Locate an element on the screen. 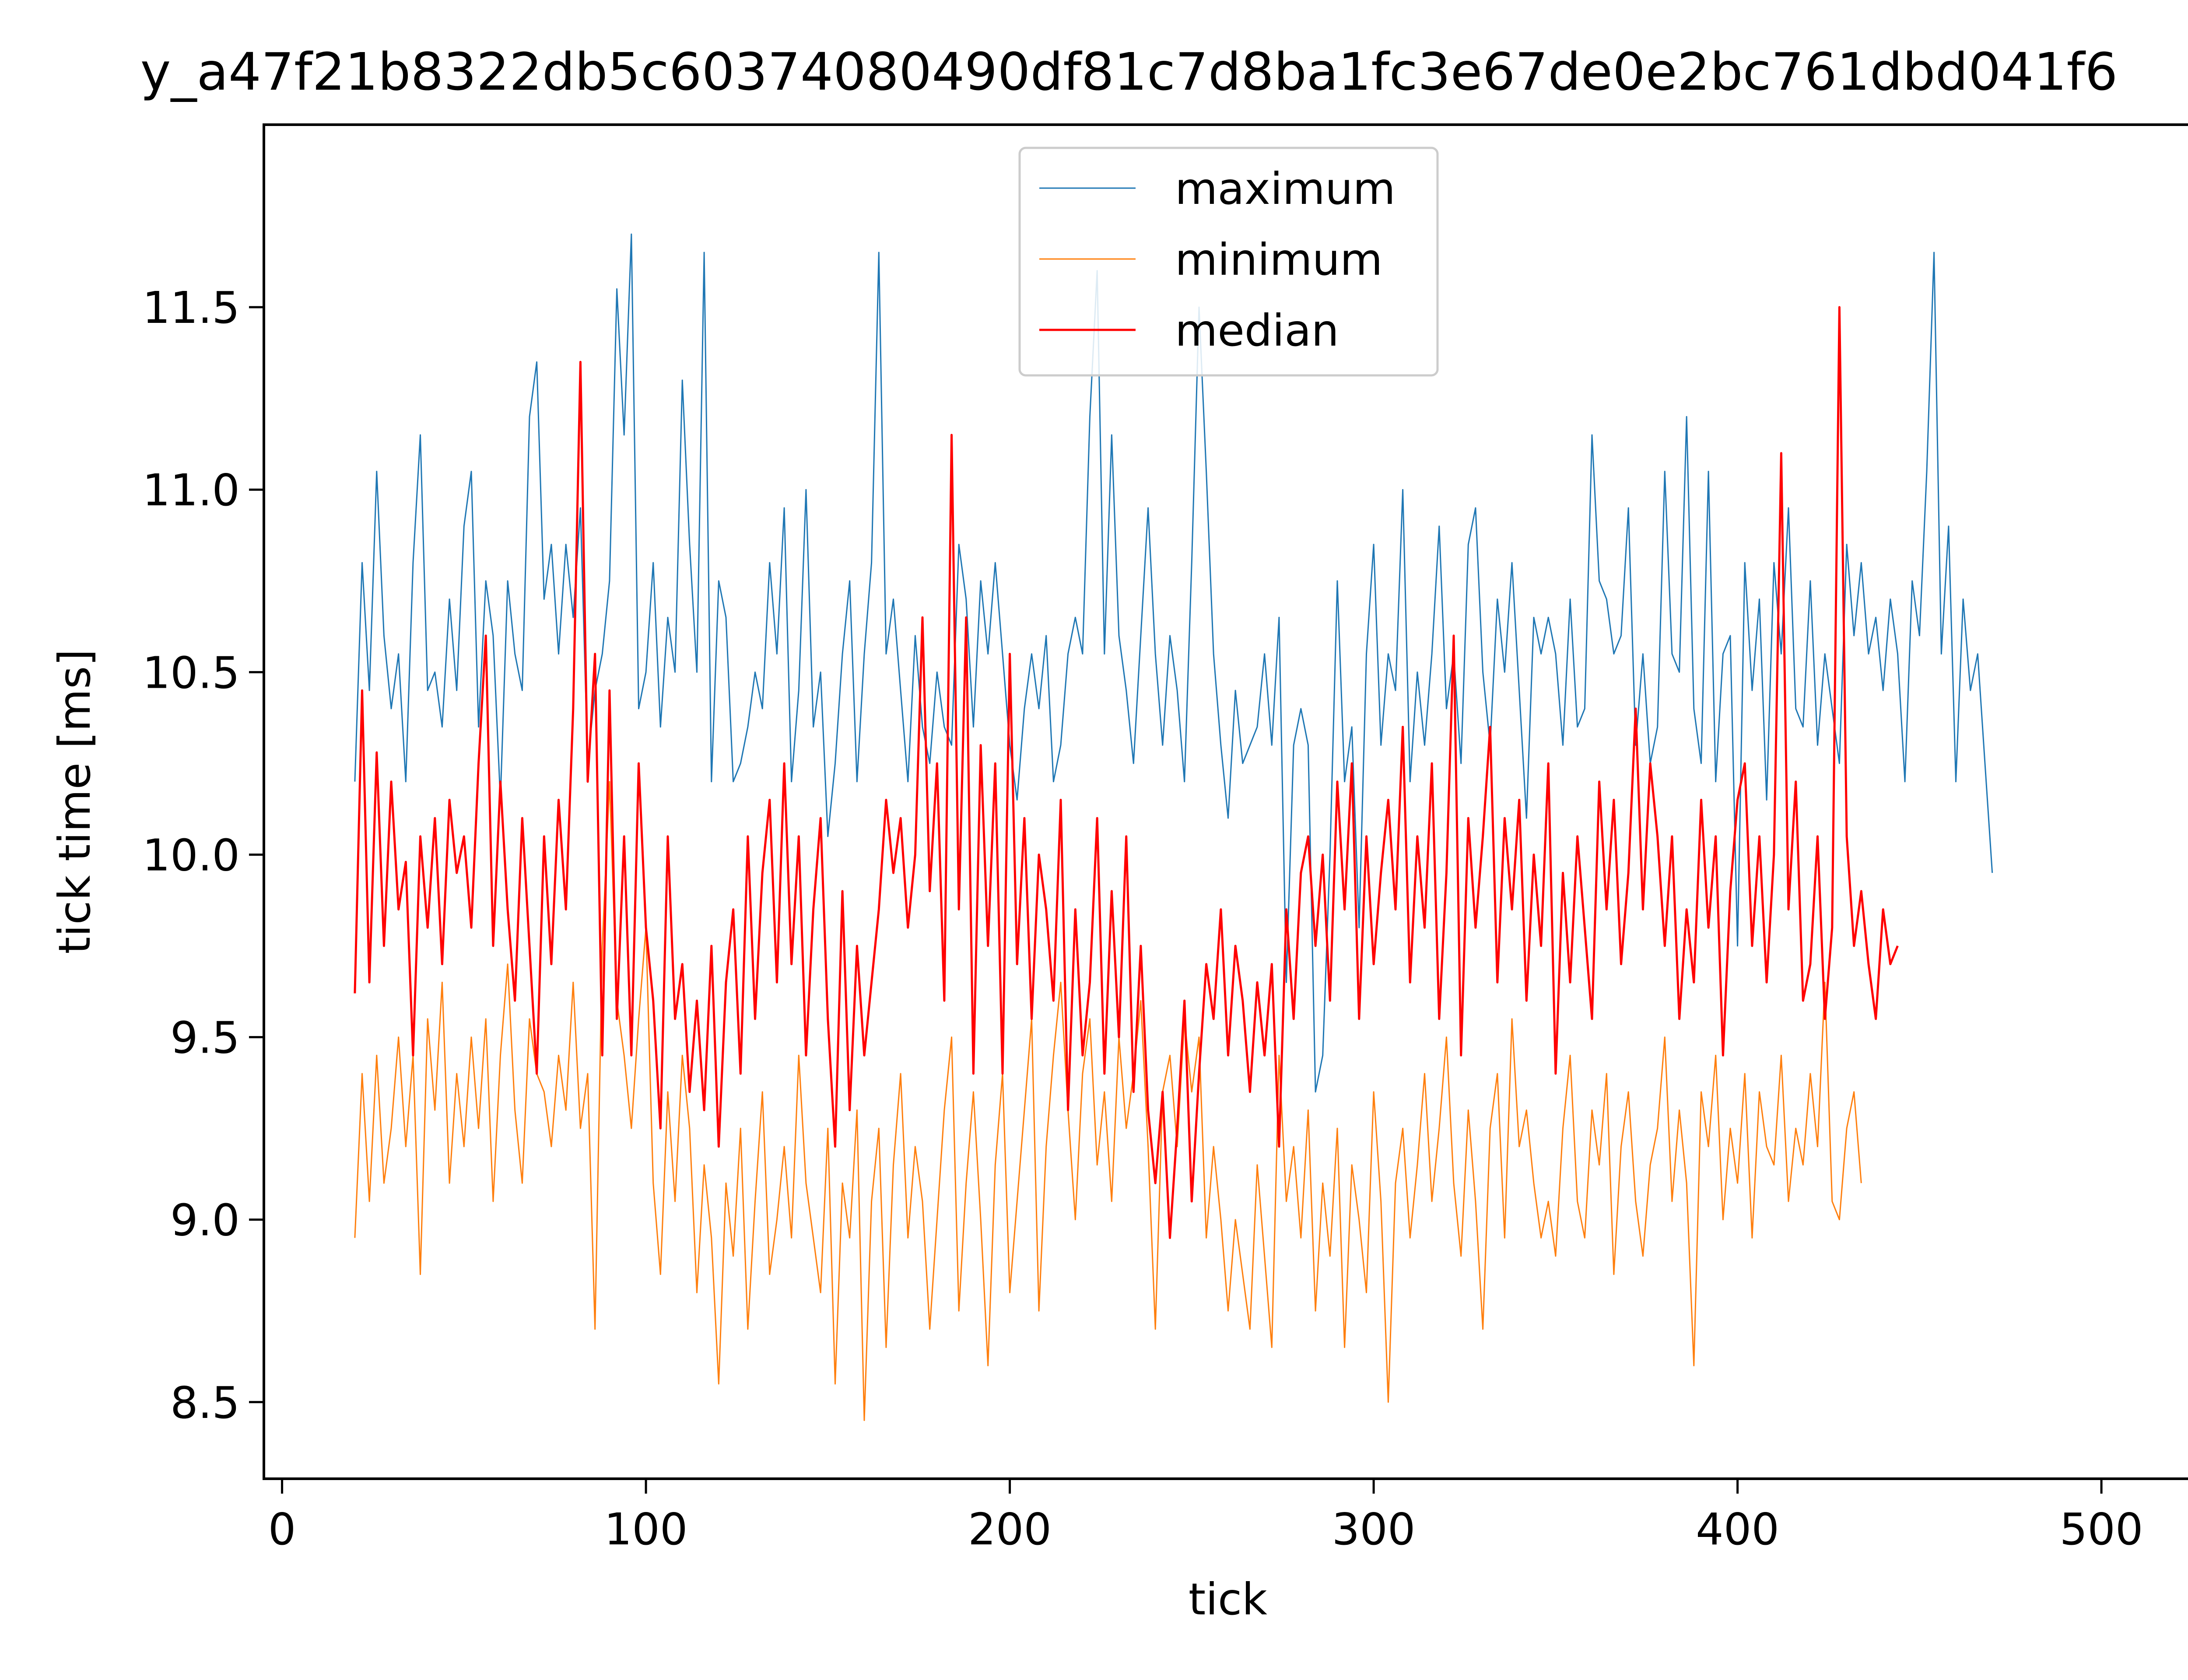  y-tick-label: 9.5 is located at coordinates (205, 1038).